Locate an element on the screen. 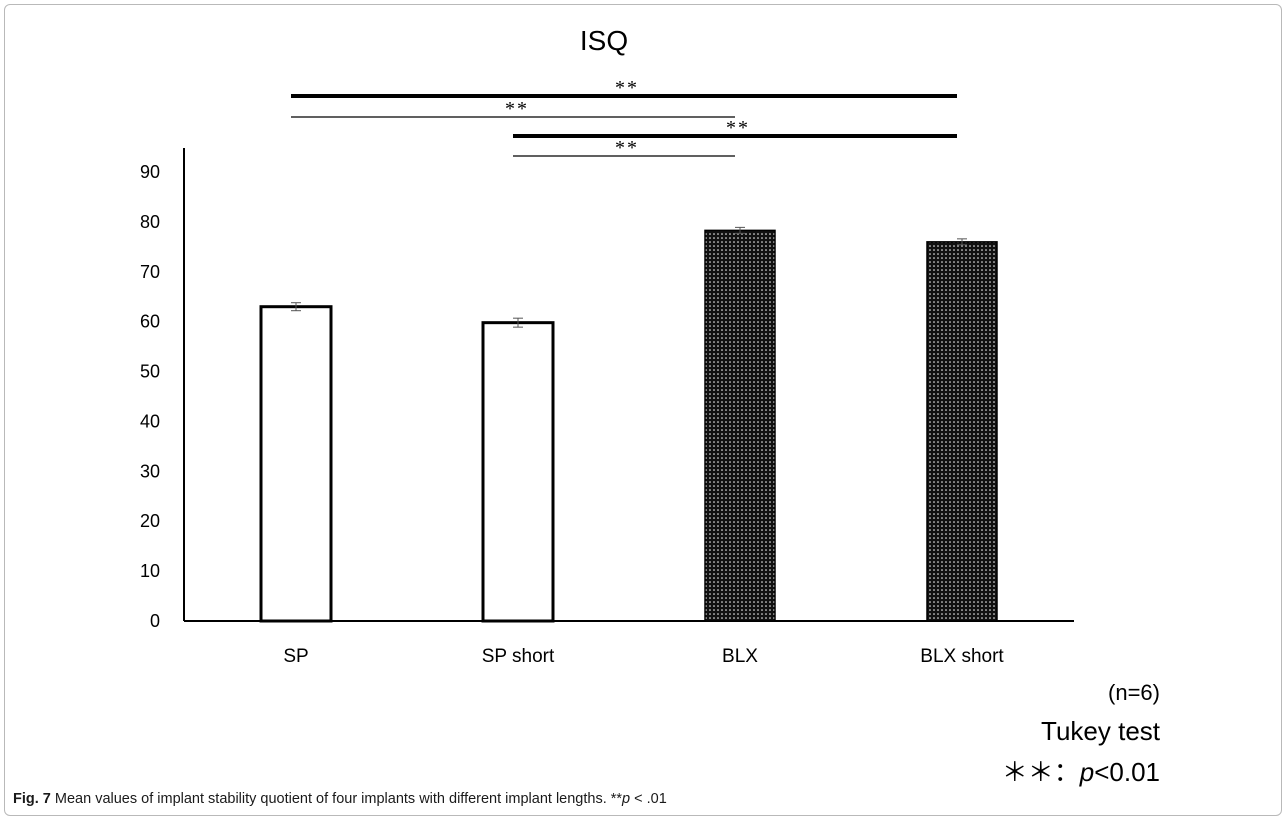 The image size is (1284, 818). y-tick-label: 0 is located at coordinates (155, 621).